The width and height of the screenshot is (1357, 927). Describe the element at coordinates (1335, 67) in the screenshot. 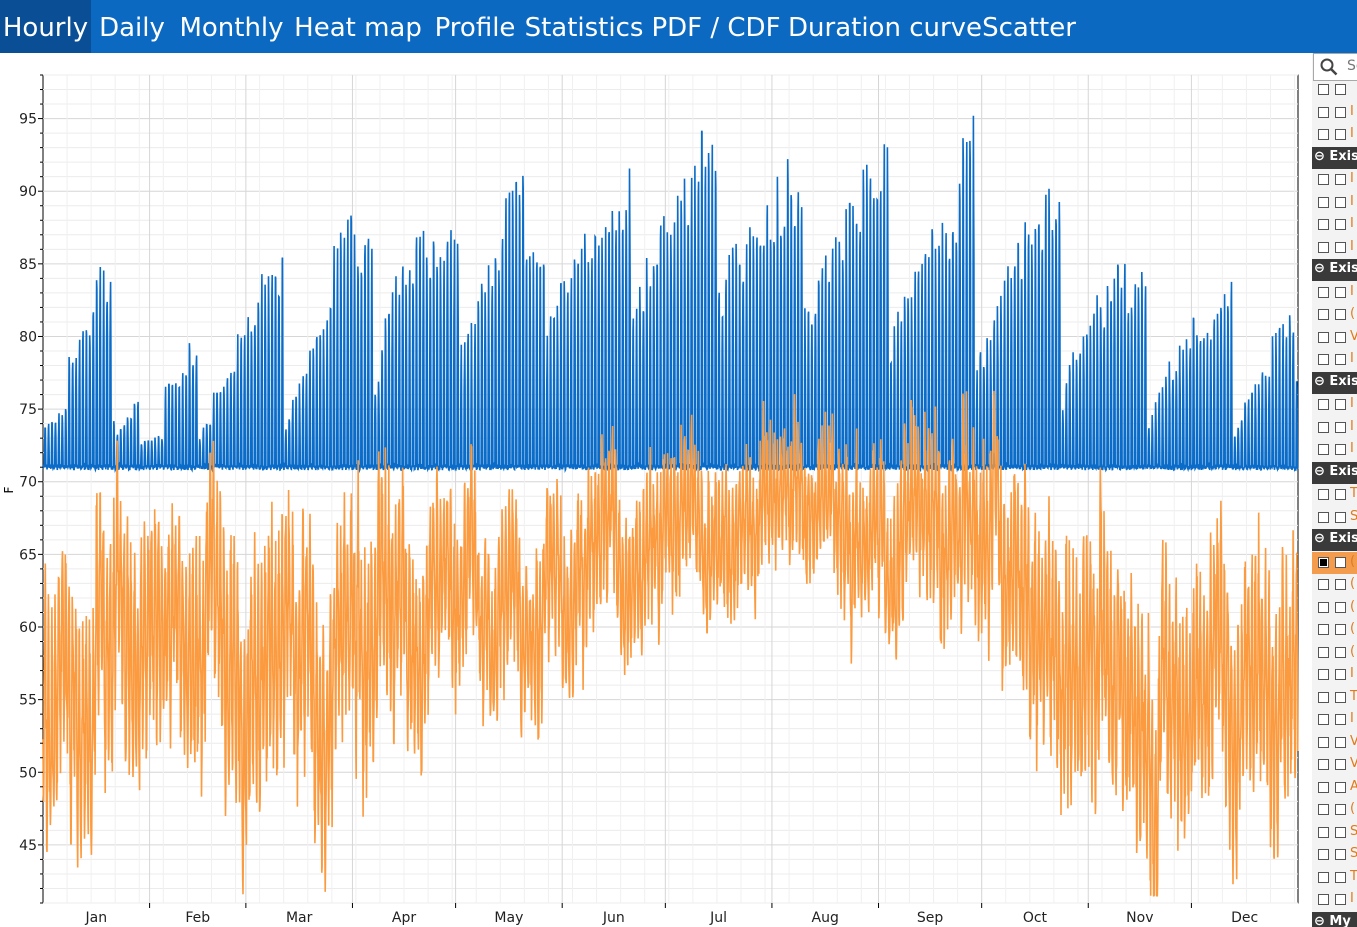

I see `series-search-input: Se` at that location.